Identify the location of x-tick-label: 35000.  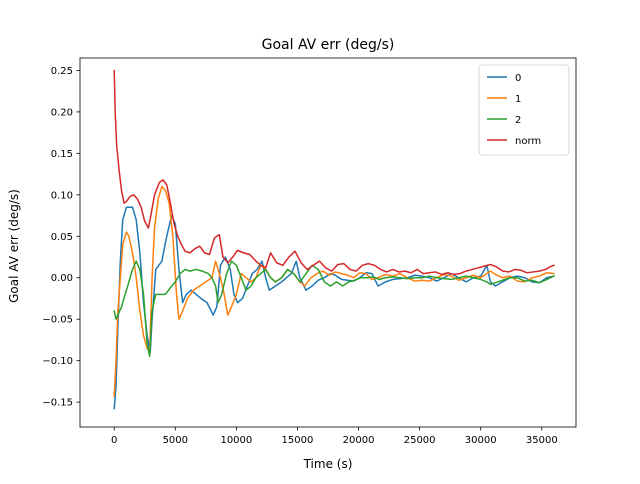
(542, 440).